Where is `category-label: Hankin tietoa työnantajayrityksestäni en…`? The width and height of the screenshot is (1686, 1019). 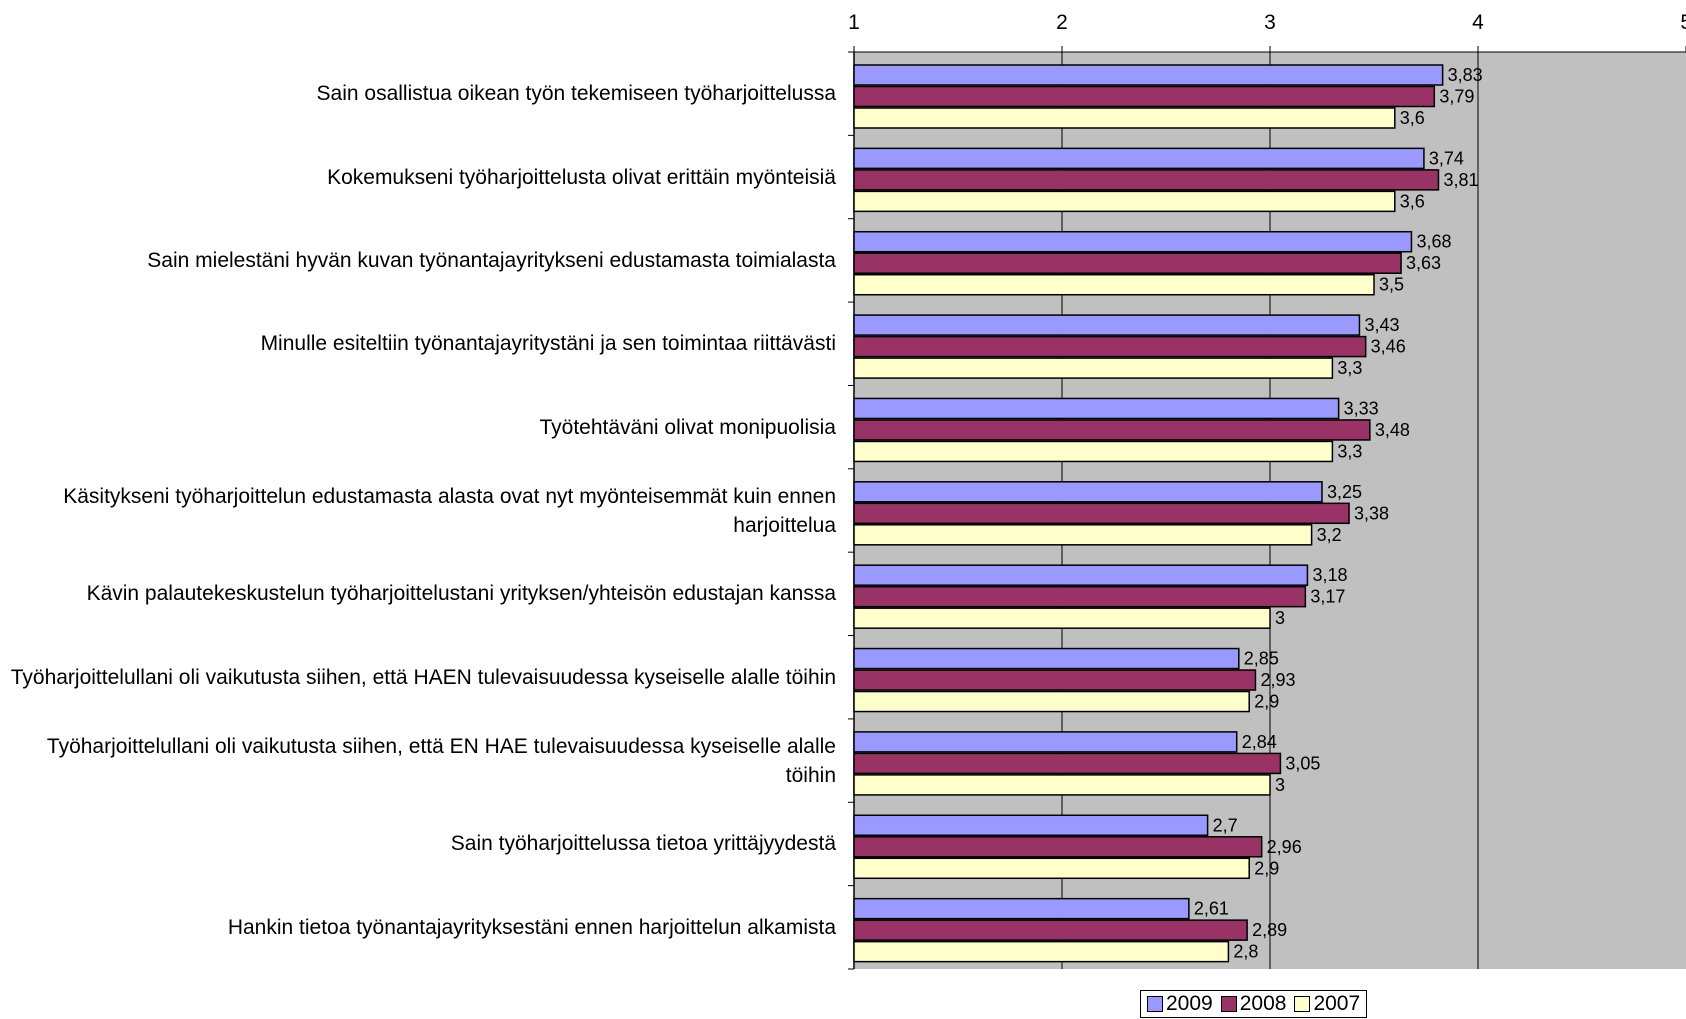 category-label: Hankin tietoa työnantajayrityksestäni en… is located at coordinates (531, 927).